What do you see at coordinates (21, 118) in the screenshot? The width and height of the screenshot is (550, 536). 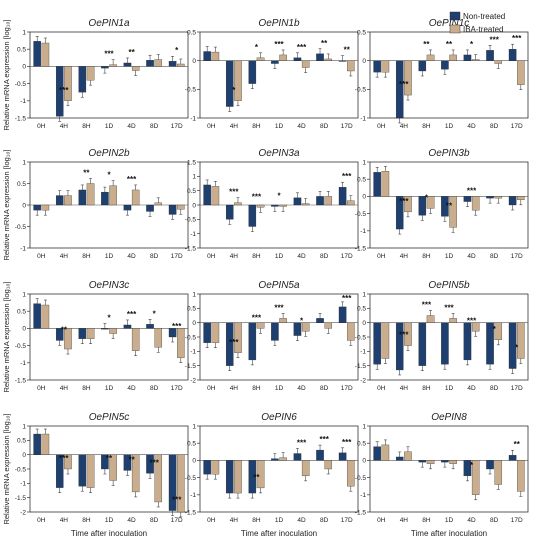 I see `y-tick-label: -1.5` at bounding box center [21, 118].